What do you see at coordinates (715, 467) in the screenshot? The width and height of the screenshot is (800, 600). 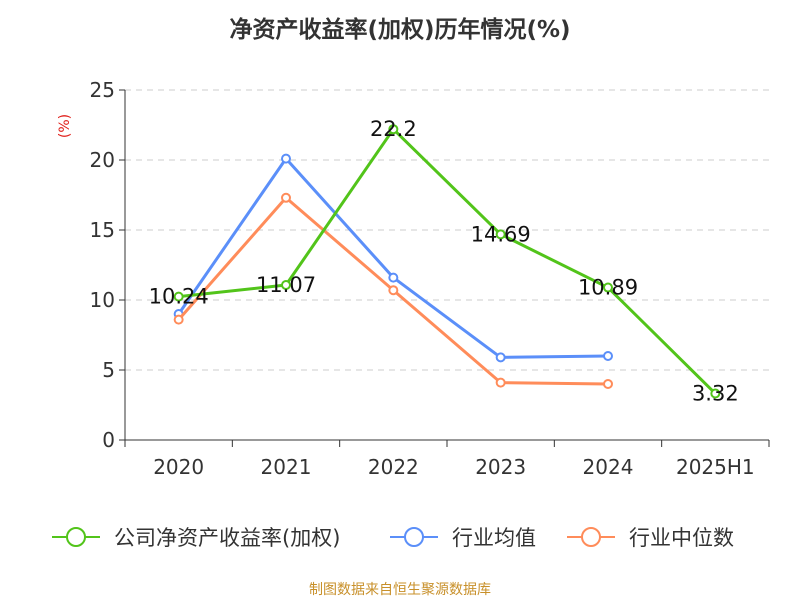 I see `x-tick-label: 2025H1` at bounding box center [715, 467].